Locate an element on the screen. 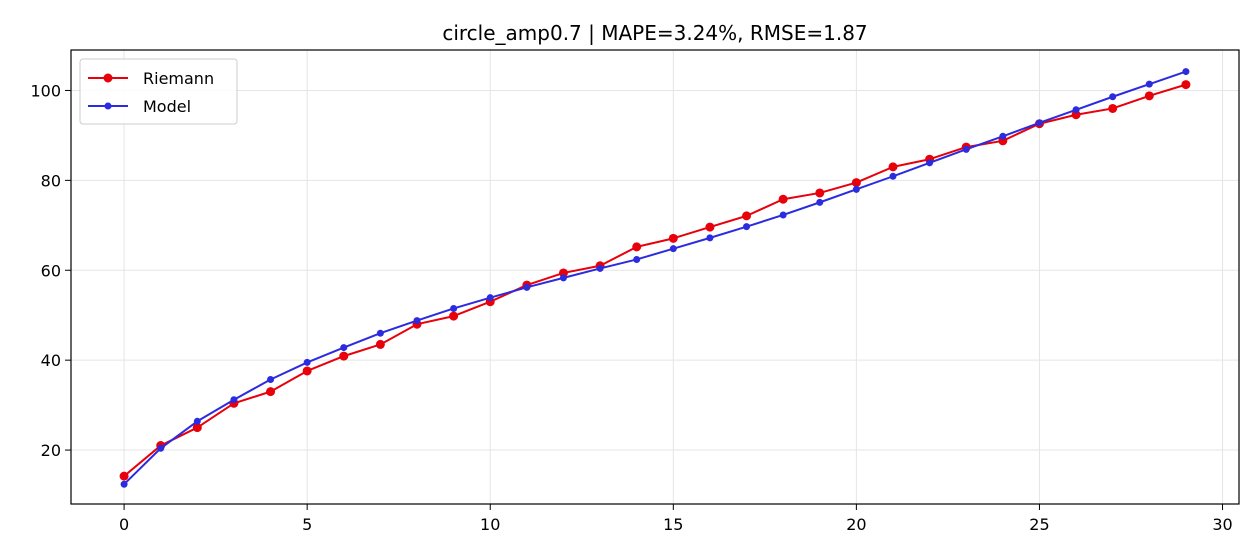 This screenshot has width=1260, height=560. legend-marker-riemann is located at coordinates (108, 78).